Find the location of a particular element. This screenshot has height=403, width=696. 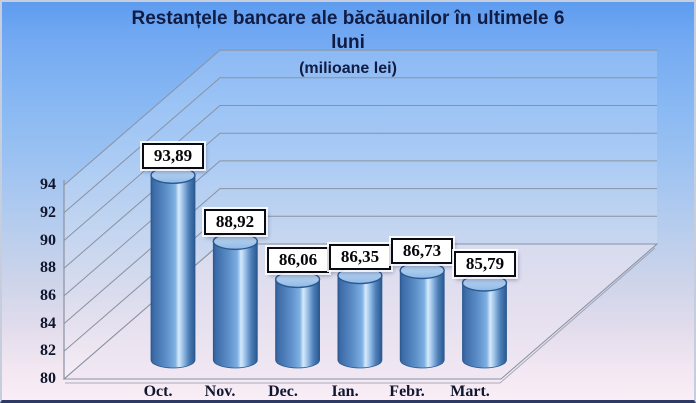

page-subtitle: (milioane lei) is located at coordinates (348, 68).